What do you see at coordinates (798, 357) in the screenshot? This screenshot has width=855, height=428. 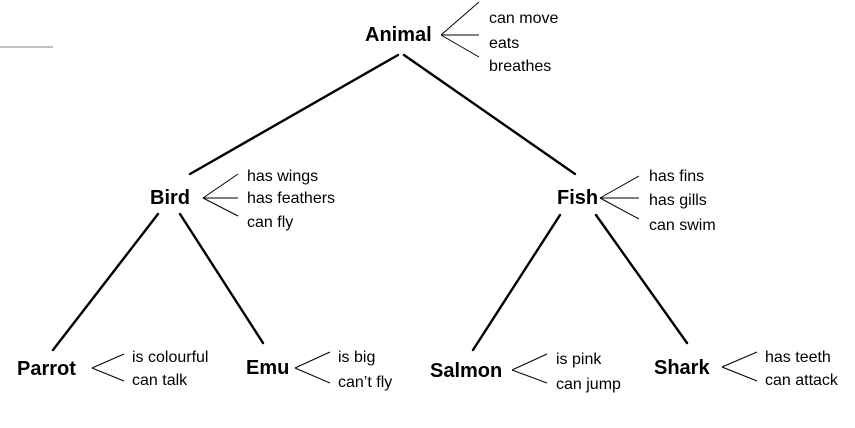 I see `property-shark-0: has teeth` at bounding box center [798, 357].